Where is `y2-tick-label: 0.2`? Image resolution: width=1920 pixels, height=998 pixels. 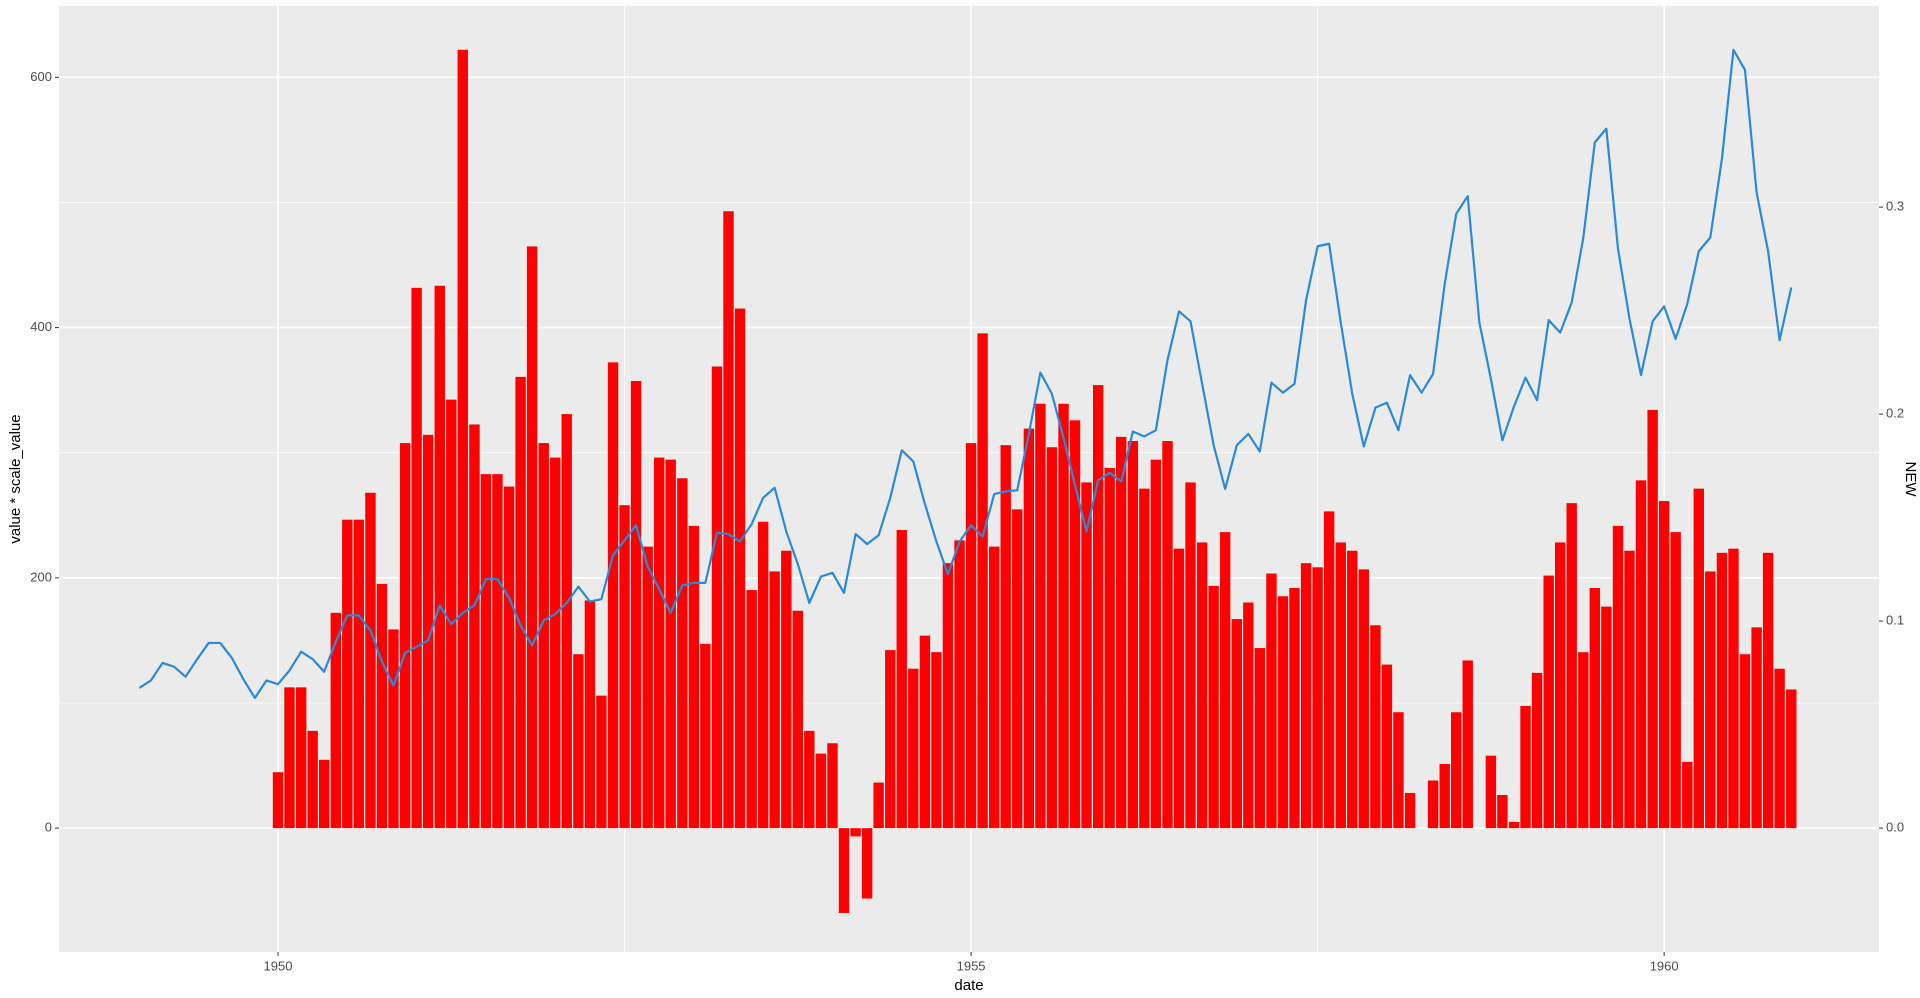
y2-tick-label: 0.2 is located at coordinates (1895, 413).